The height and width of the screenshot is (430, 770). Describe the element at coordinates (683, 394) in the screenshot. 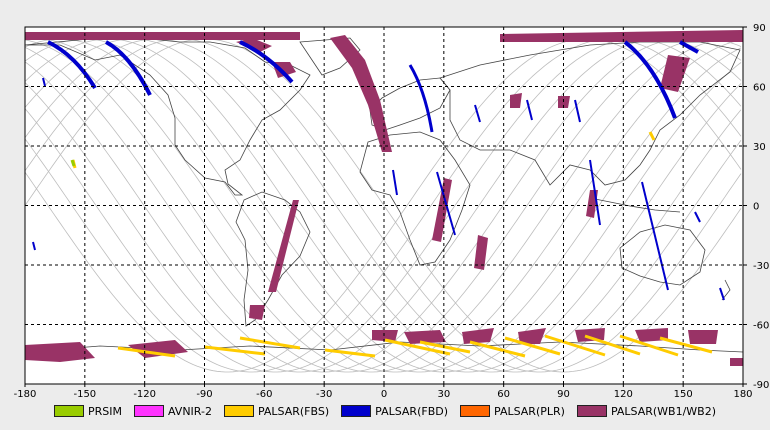

I see `longitude-tick-label: 150` at that location.